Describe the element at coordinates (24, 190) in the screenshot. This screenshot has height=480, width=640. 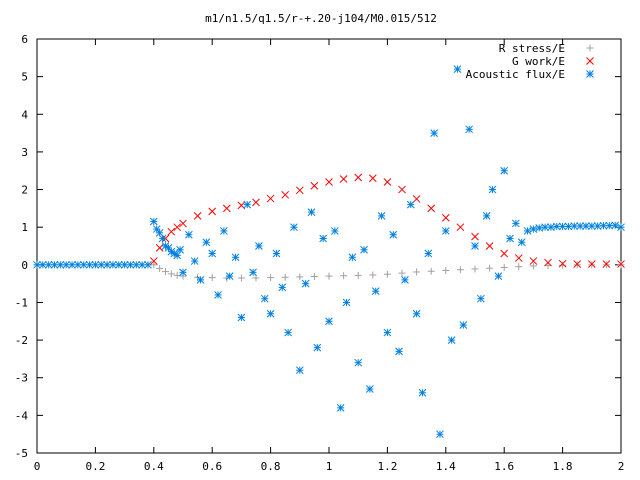
I see `y-tick-label: 2` at that location.